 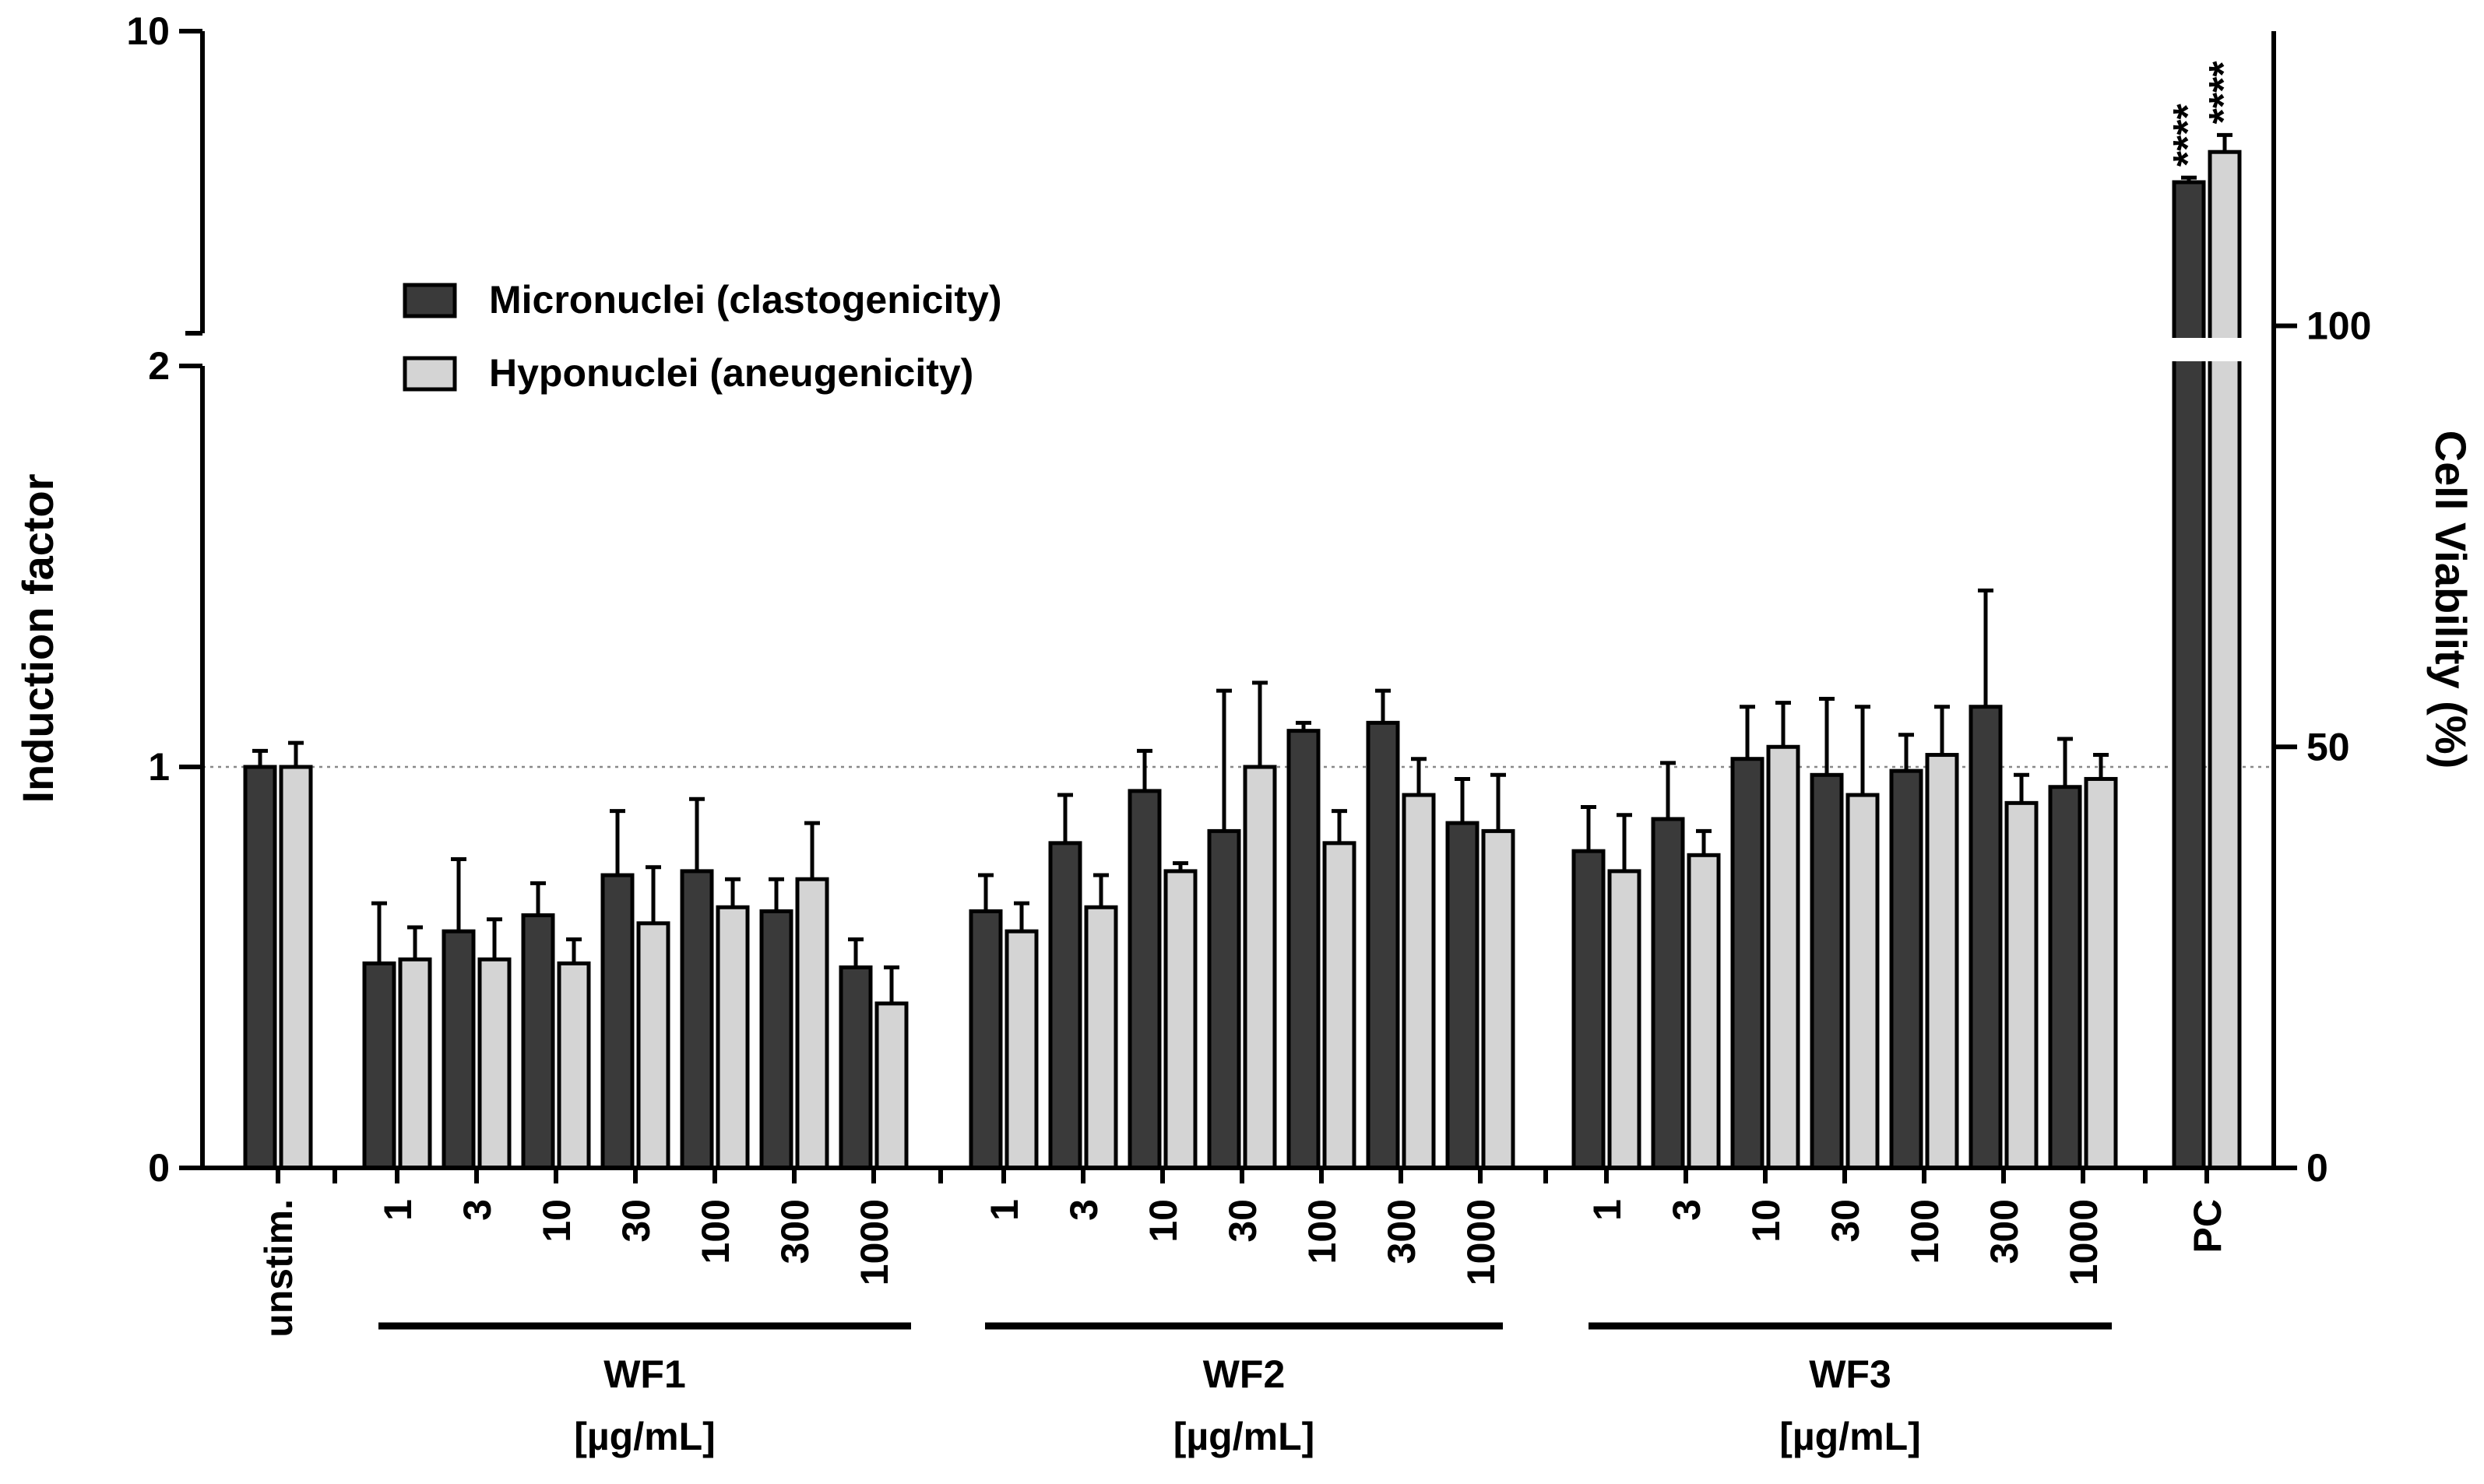 What do you see at coordinates (1850, 1436) in the screenshot?
I see `group-unit-3: [µg/mL]` at bounding box center [1850, 1436].